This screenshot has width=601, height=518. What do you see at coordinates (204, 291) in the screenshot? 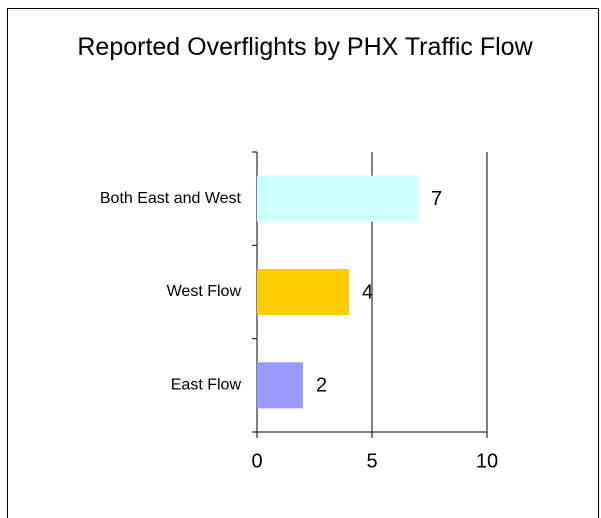
I see `y-tick-label: West Flow` at bounding box center [204, 291].